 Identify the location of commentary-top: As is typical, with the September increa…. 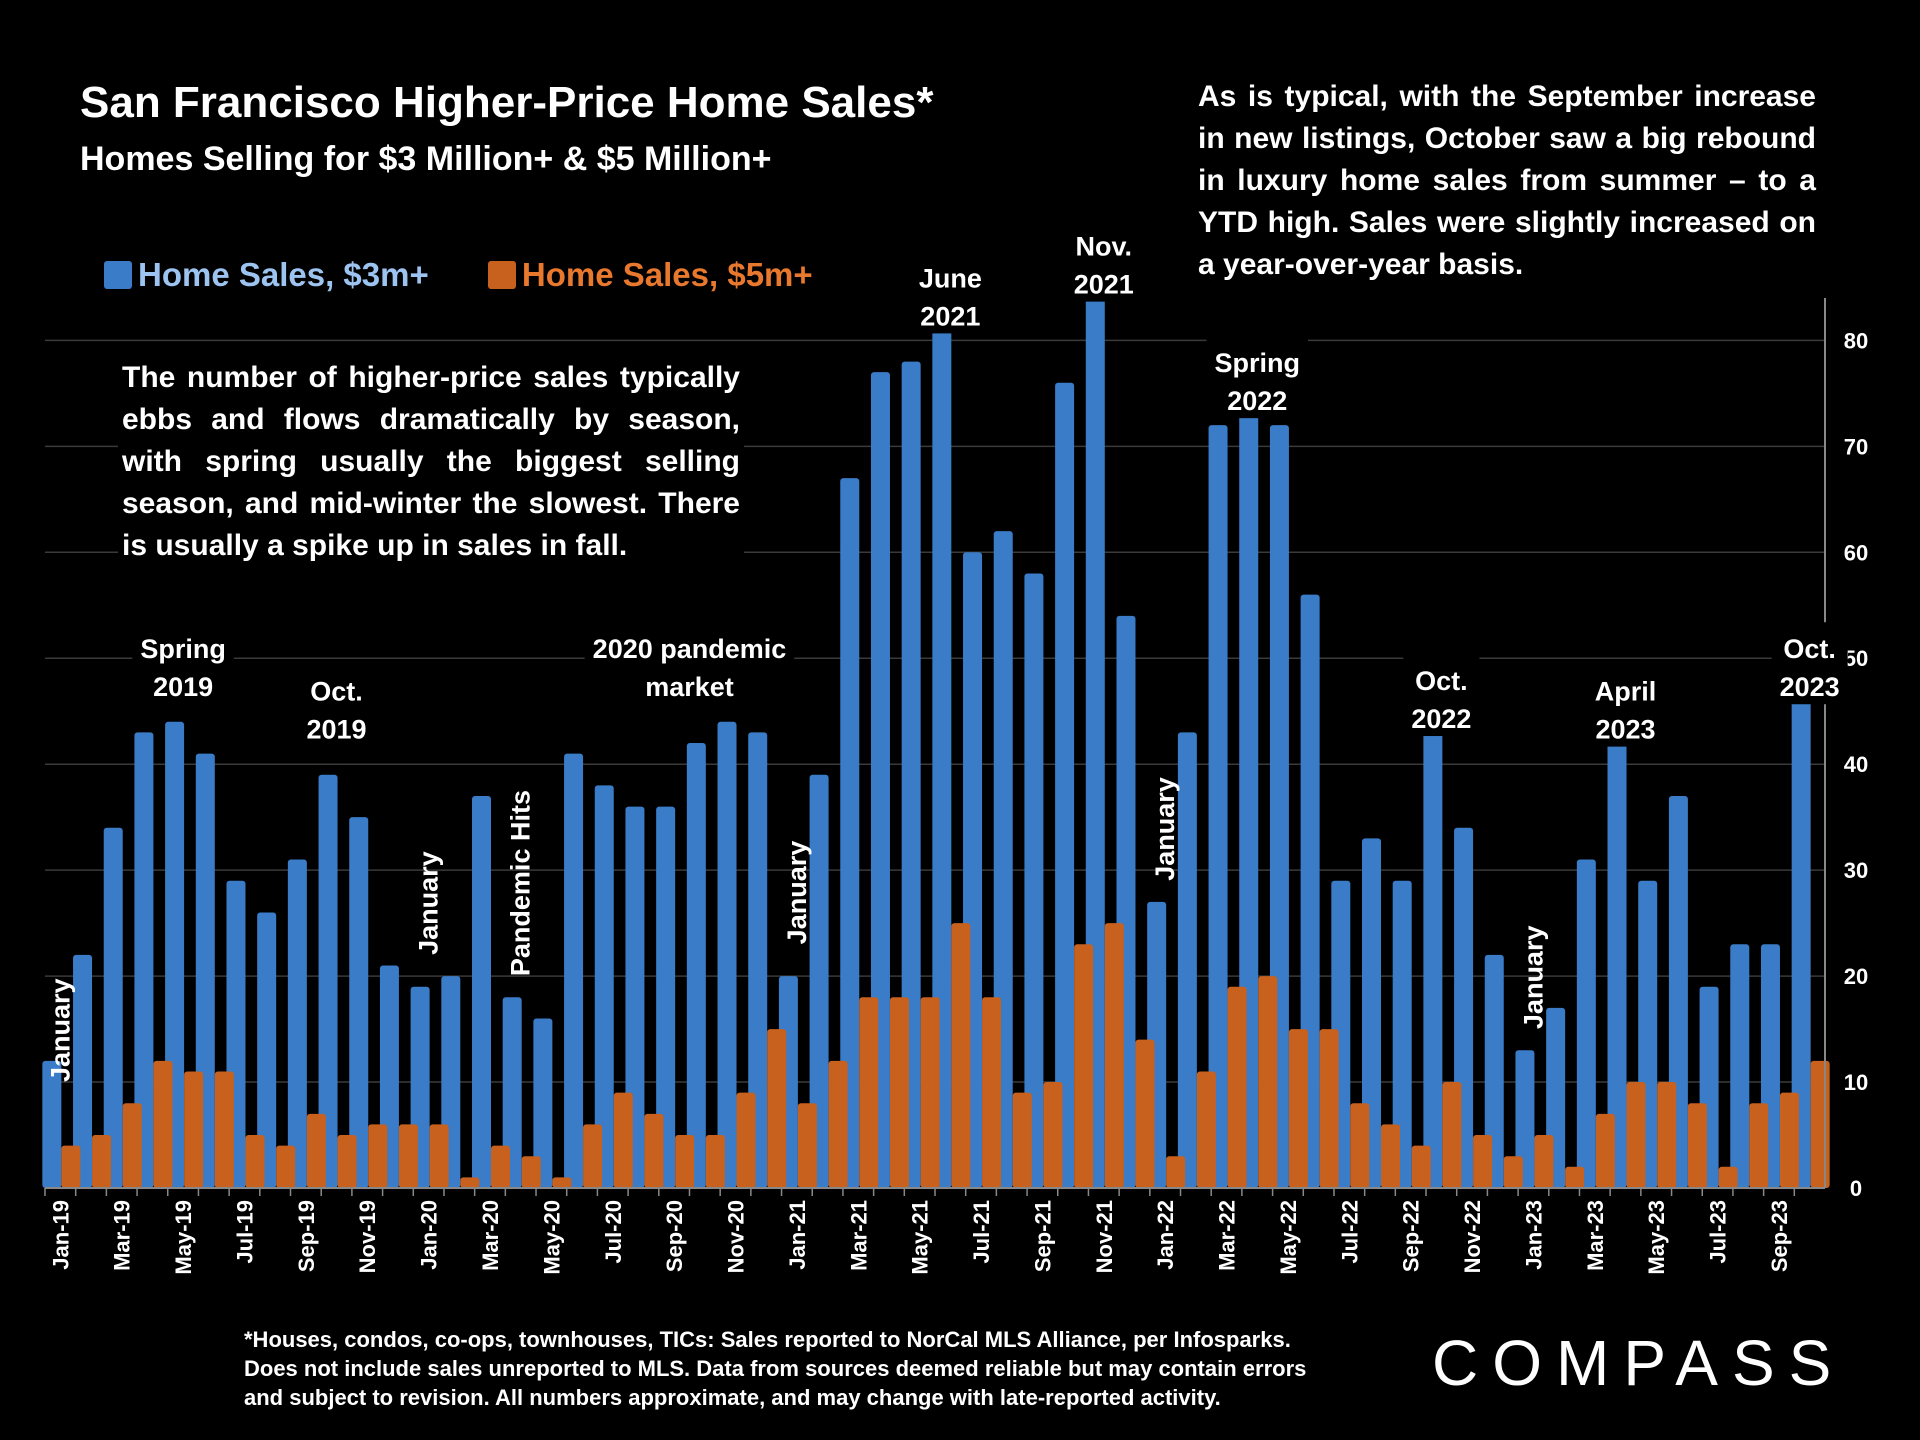
(1507, 180).